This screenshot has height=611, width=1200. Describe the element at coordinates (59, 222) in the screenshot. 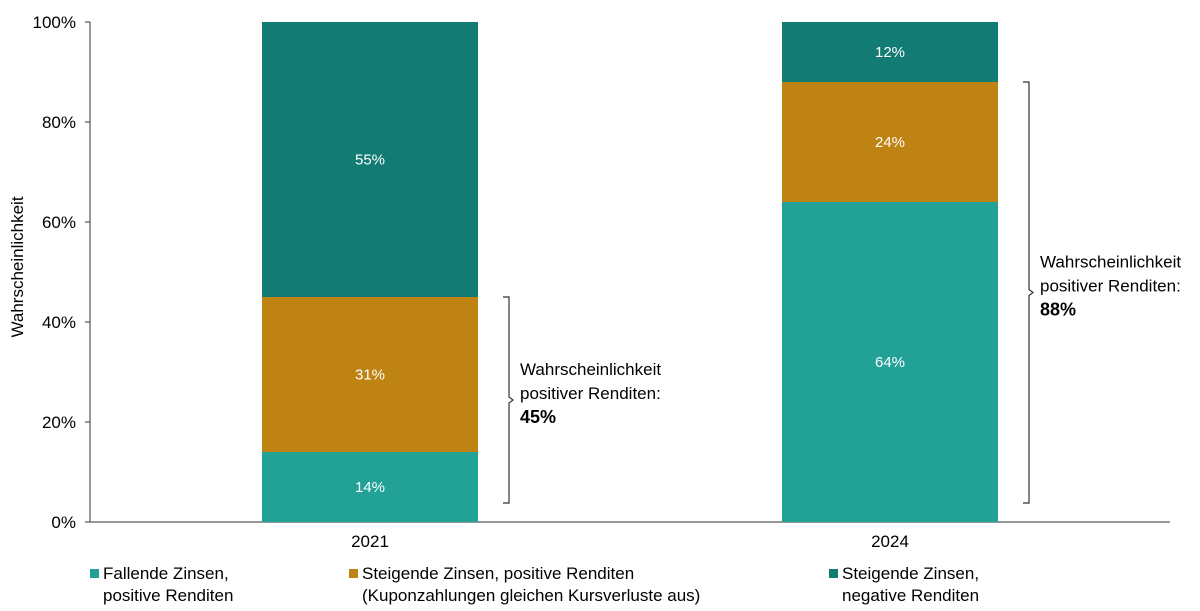

I see `y-tick-label: 60%` at that location.